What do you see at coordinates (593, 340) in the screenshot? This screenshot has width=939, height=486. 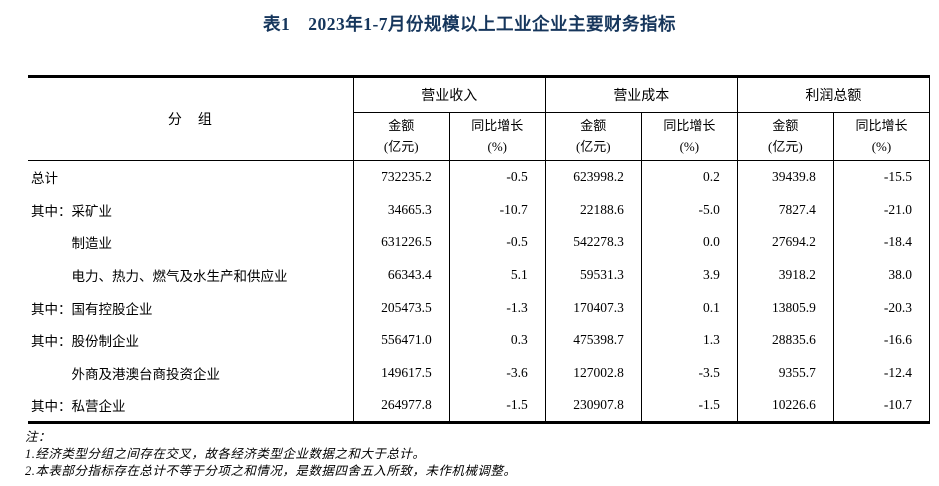 I see `cost-amount-cell: 475398.7` at bounding box center [593, 340].